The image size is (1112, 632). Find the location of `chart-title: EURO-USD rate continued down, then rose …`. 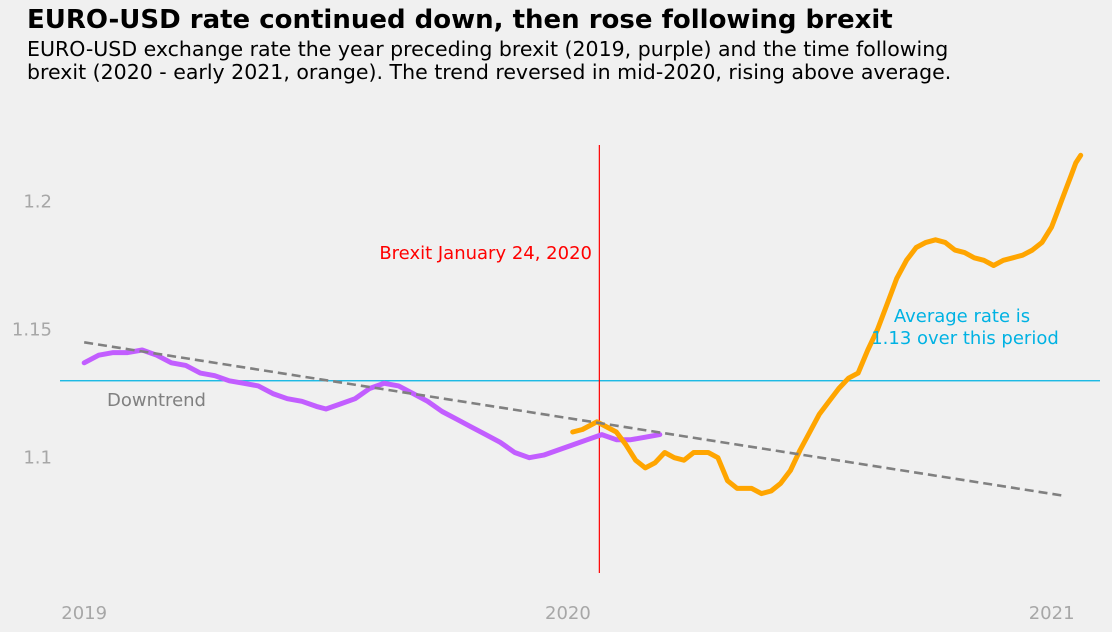

chart-title: EURO-USD rate continued down, then rose … is located at coordinates (460, 20).